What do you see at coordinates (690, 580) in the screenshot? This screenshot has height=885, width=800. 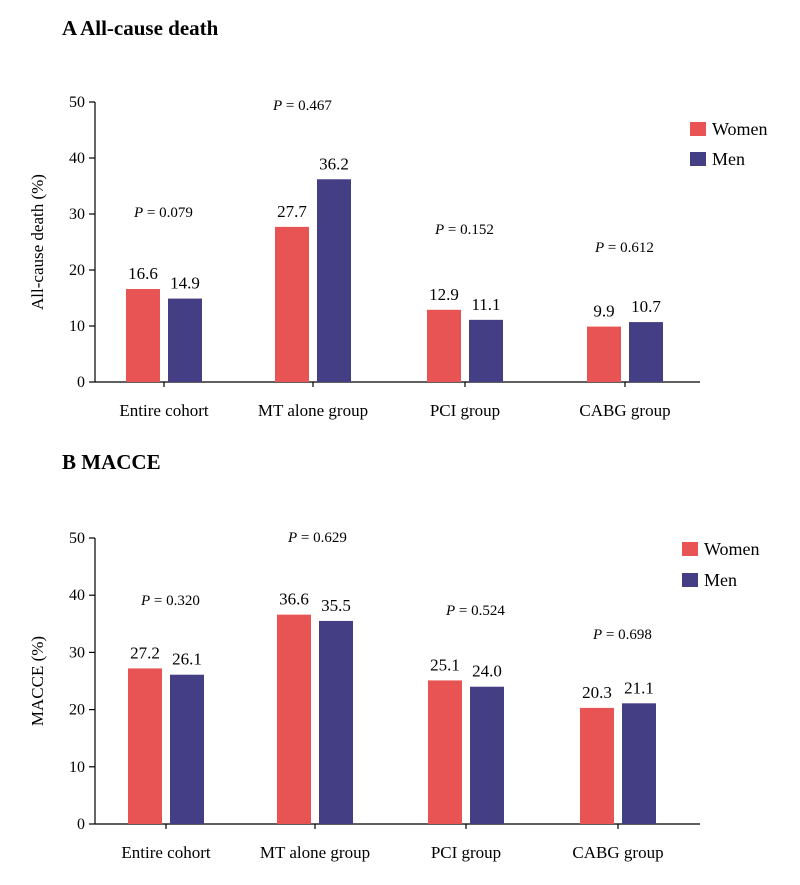 I see `chart2-legend-swatch-men` at bounding box center [690, 580].